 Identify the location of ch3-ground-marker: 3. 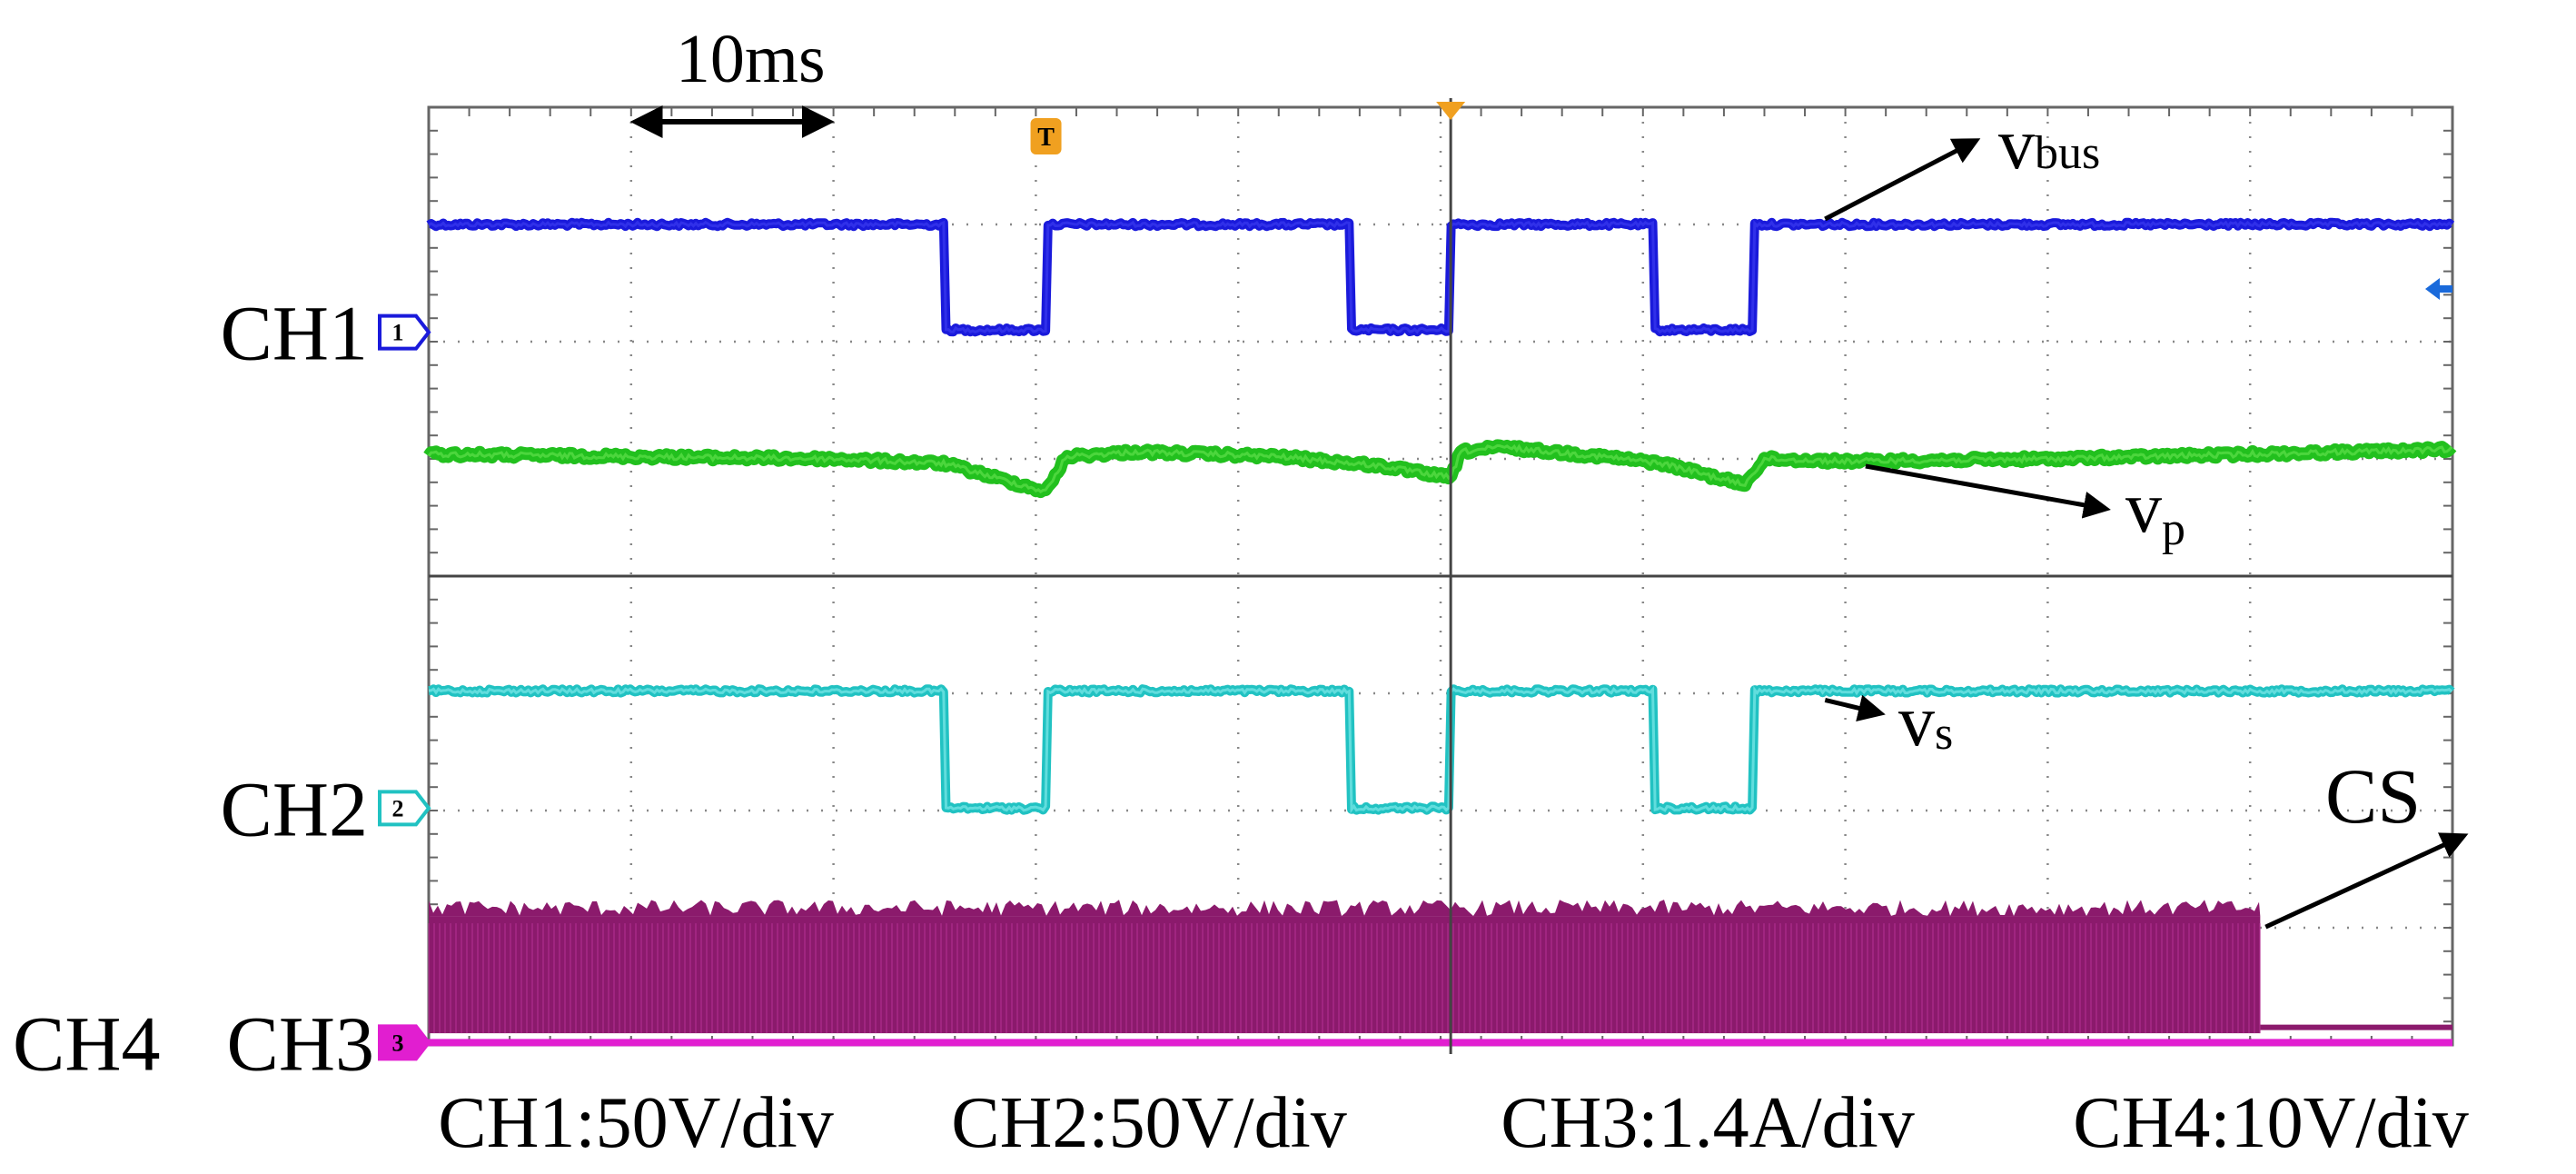
(404, 1042).